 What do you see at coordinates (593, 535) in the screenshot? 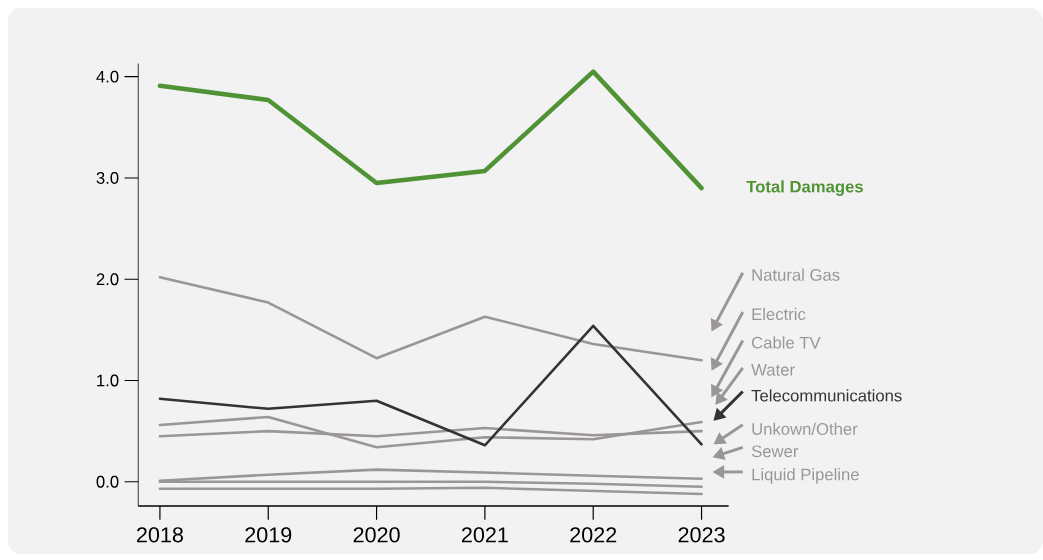
I see `x-tick-label: 2022` at bounding box center [593, 535].